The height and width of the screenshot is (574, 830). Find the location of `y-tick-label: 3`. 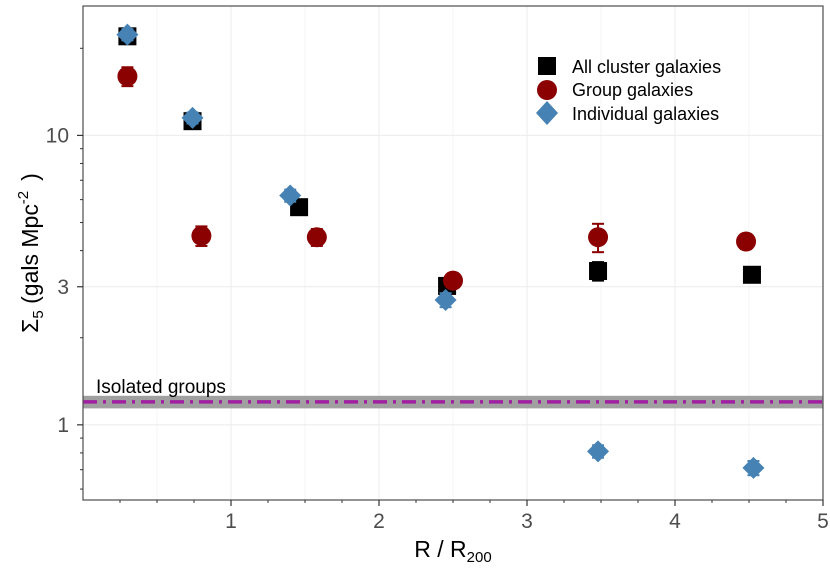

y-tick-label: 3 is located at coordinates (63, 287).